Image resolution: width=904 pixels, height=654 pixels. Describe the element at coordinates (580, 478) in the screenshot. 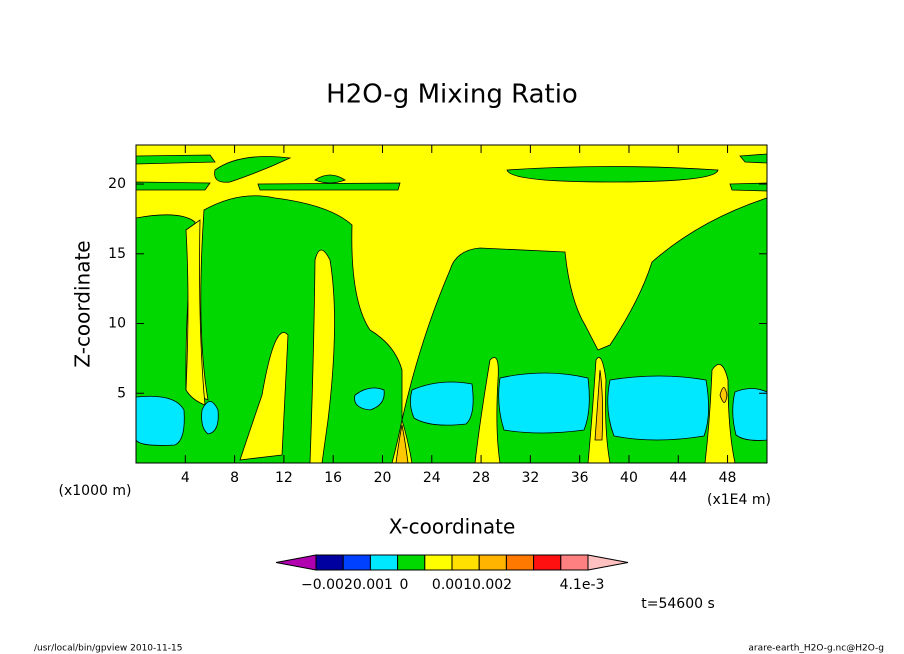

I see `x-tick-label: 36` at that location.